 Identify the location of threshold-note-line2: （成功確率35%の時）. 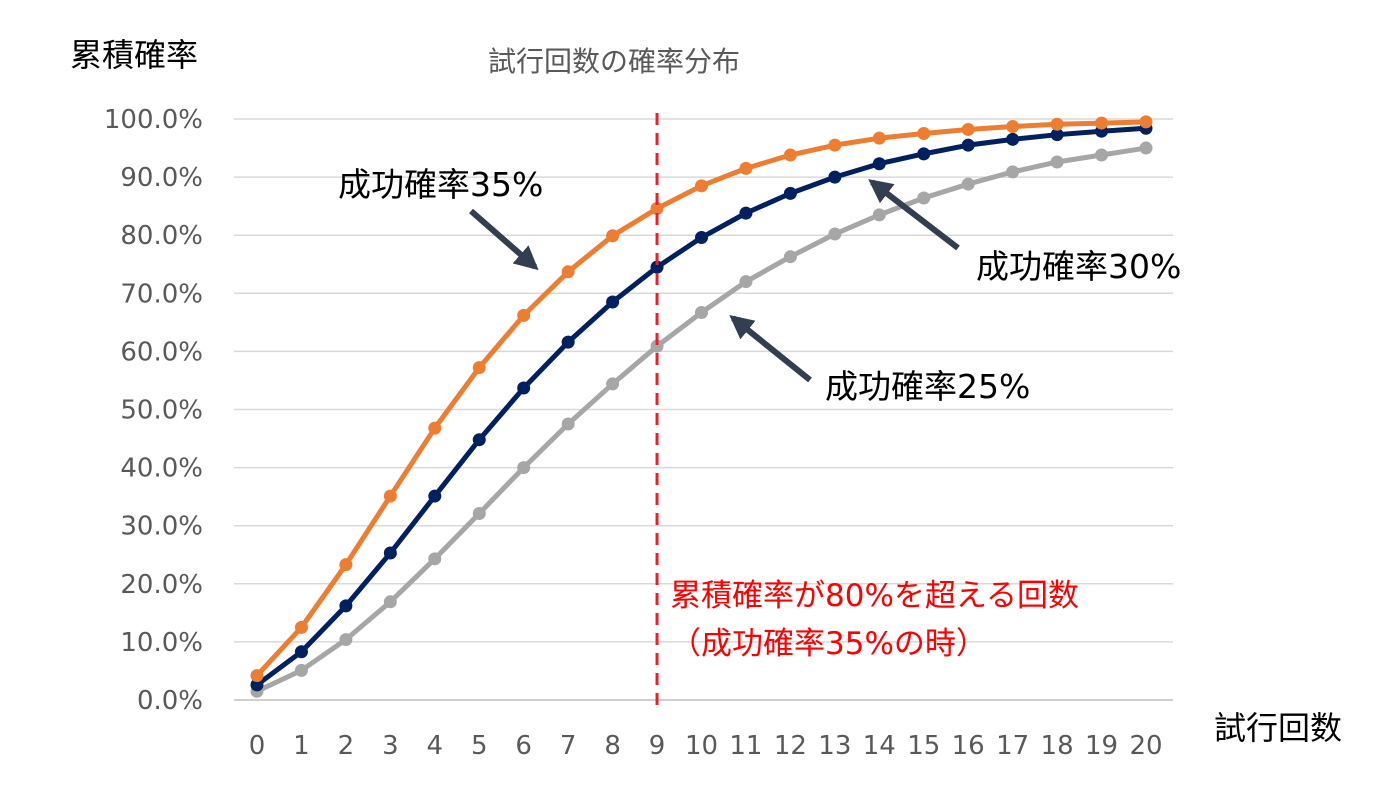
(828, 644).